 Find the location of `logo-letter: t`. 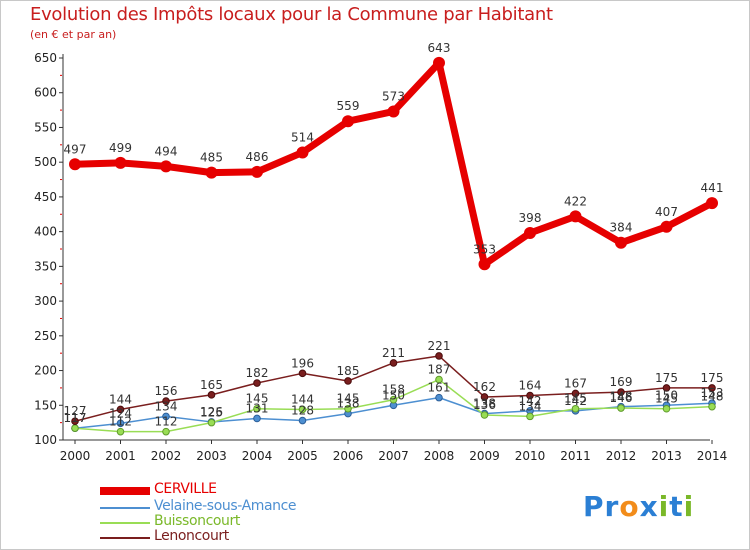

logo-letter: t is located at coordinates (676, 506).